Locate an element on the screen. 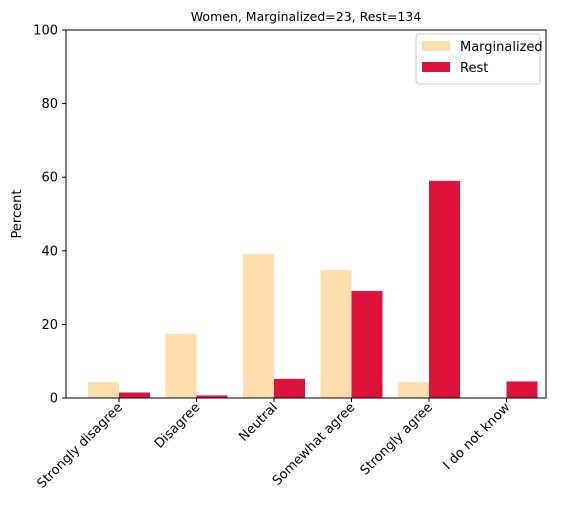 The width and height of the screenshot is (571, 514). x-tick-label: I do not know is located at coordinates (476, 436).